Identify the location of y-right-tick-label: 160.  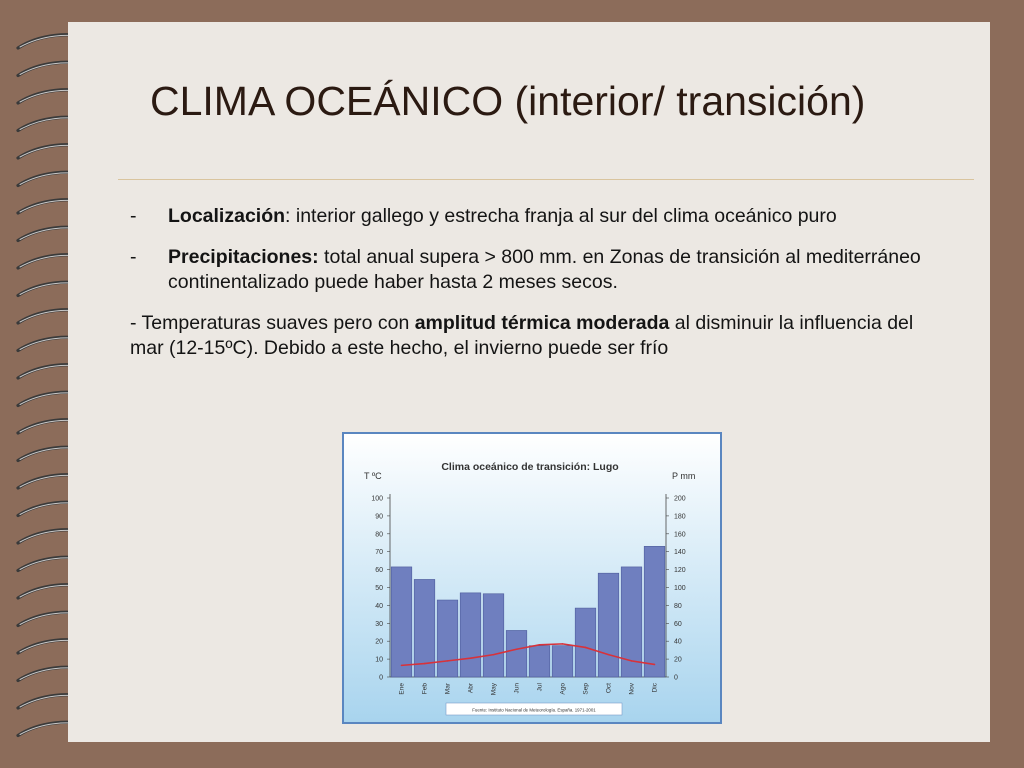
(680, 534).